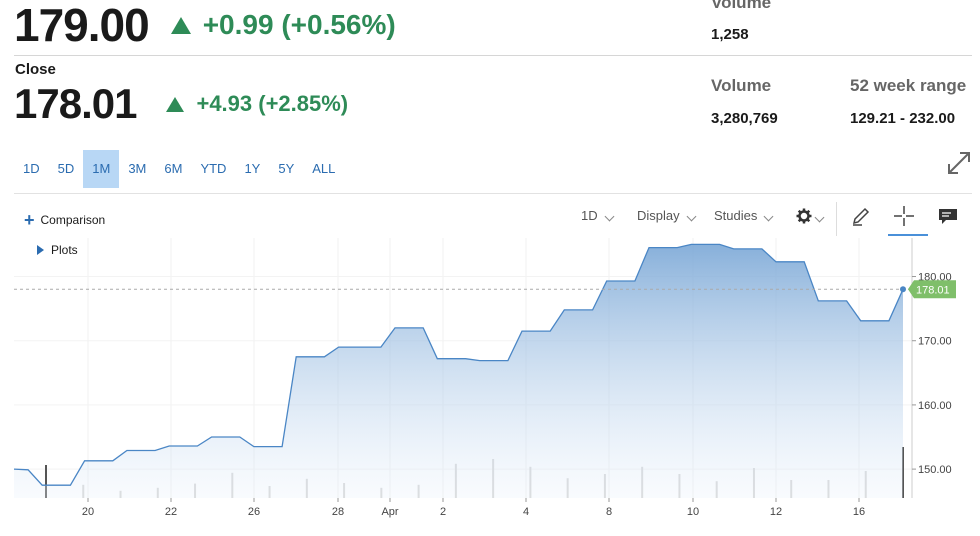 This screenshot has height=536, width=980. Describe the element at coordinates (526, 512) in the screenshot. I see `x-tick-label: 4` at that location.